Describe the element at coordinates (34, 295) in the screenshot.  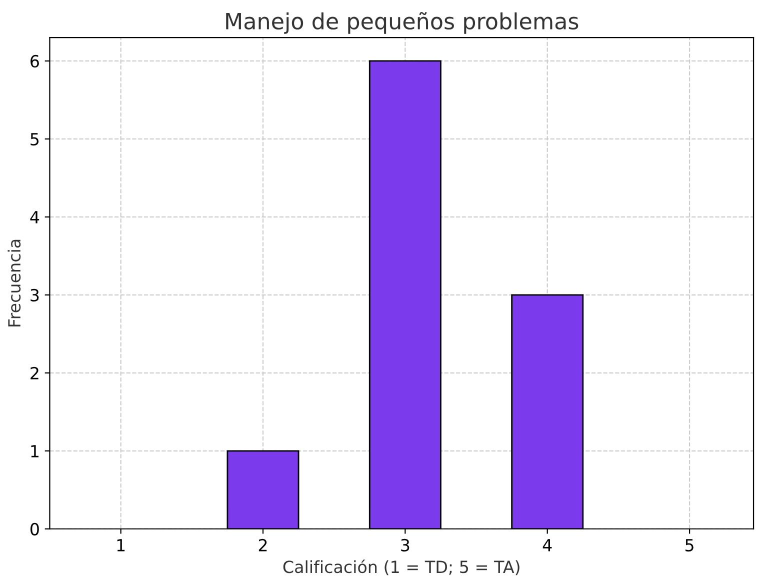
I see `y-tick-label: 3` at that location.